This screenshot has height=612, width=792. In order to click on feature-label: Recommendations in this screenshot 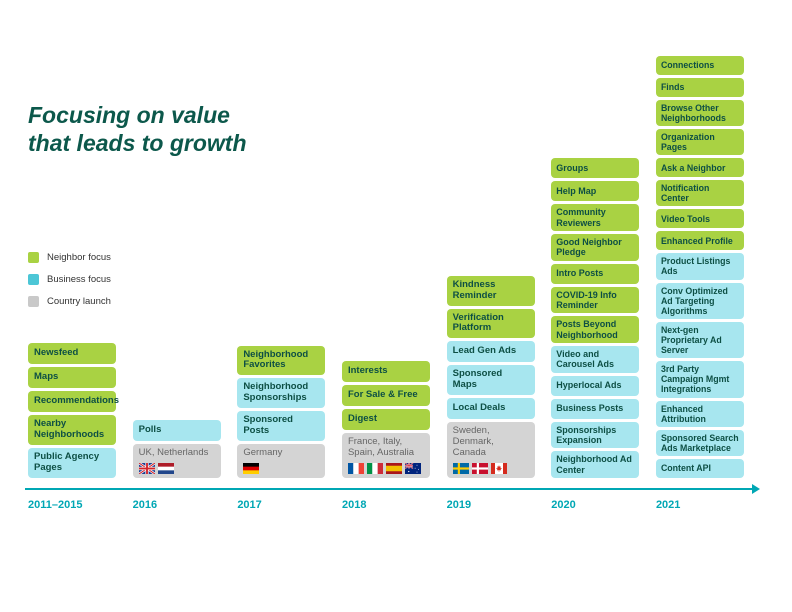, I will do `click(76, 401)`.